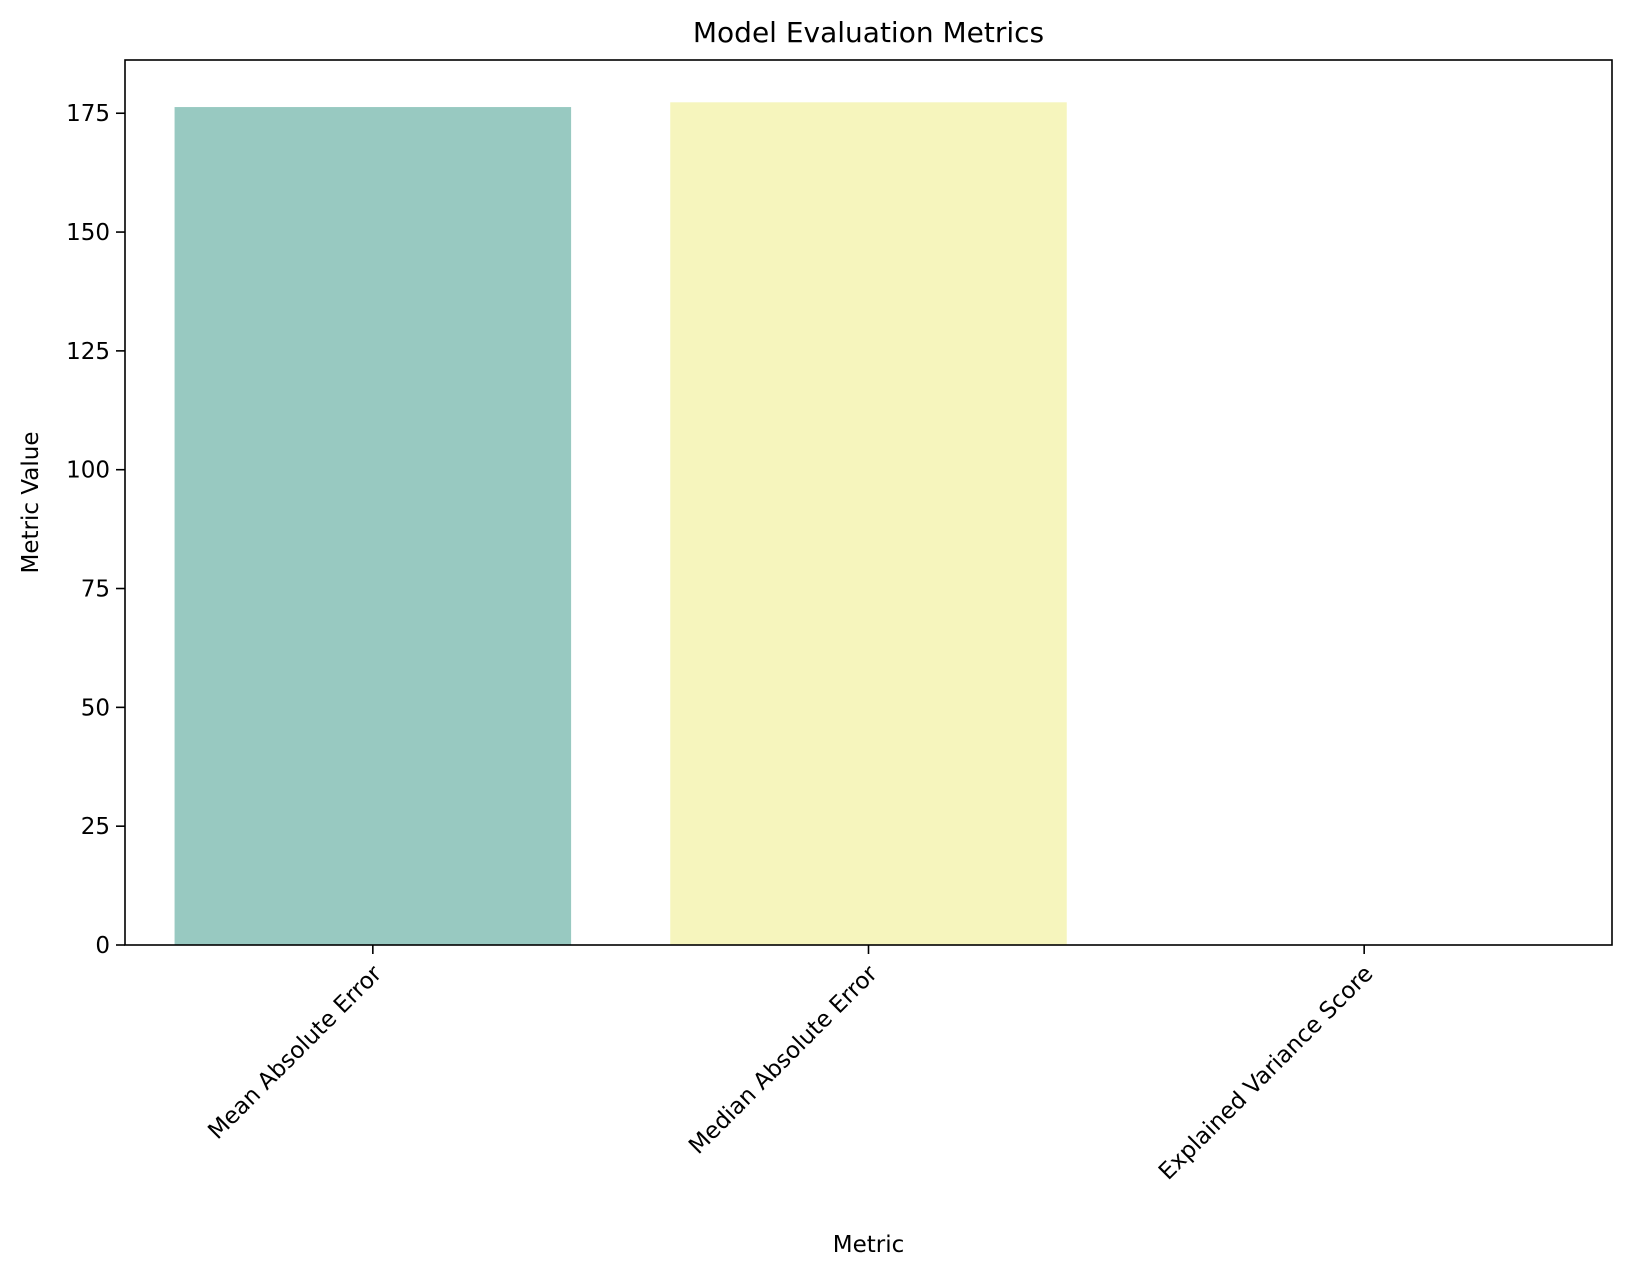  I want to click on chart-title: Model Evaluation Metrics, so click(868, 32).